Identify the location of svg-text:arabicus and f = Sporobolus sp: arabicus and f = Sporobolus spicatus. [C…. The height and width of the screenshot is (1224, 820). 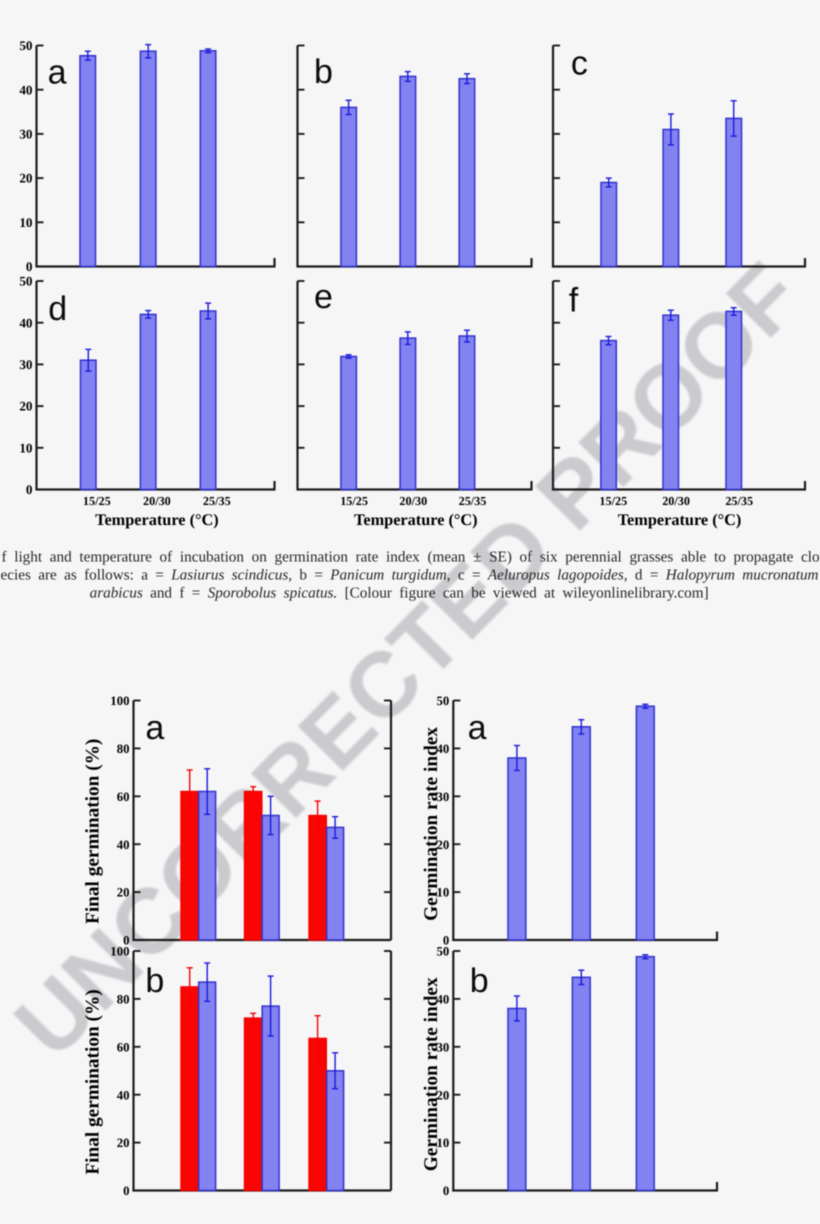
(399, 593).